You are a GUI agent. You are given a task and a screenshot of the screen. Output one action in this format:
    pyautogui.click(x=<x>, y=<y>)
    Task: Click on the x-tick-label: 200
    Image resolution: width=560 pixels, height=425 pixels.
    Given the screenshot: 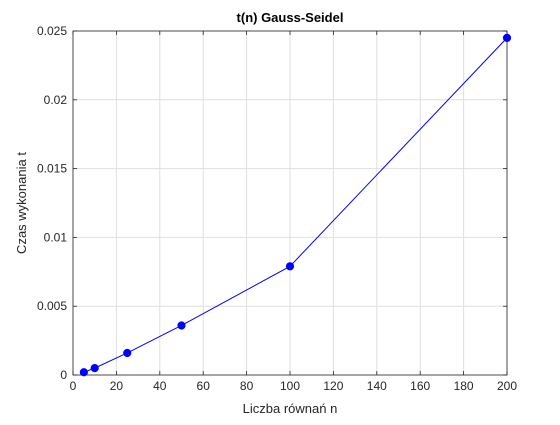 What is the action you would take?
    pyautogui.click(x=507, y=386)
    